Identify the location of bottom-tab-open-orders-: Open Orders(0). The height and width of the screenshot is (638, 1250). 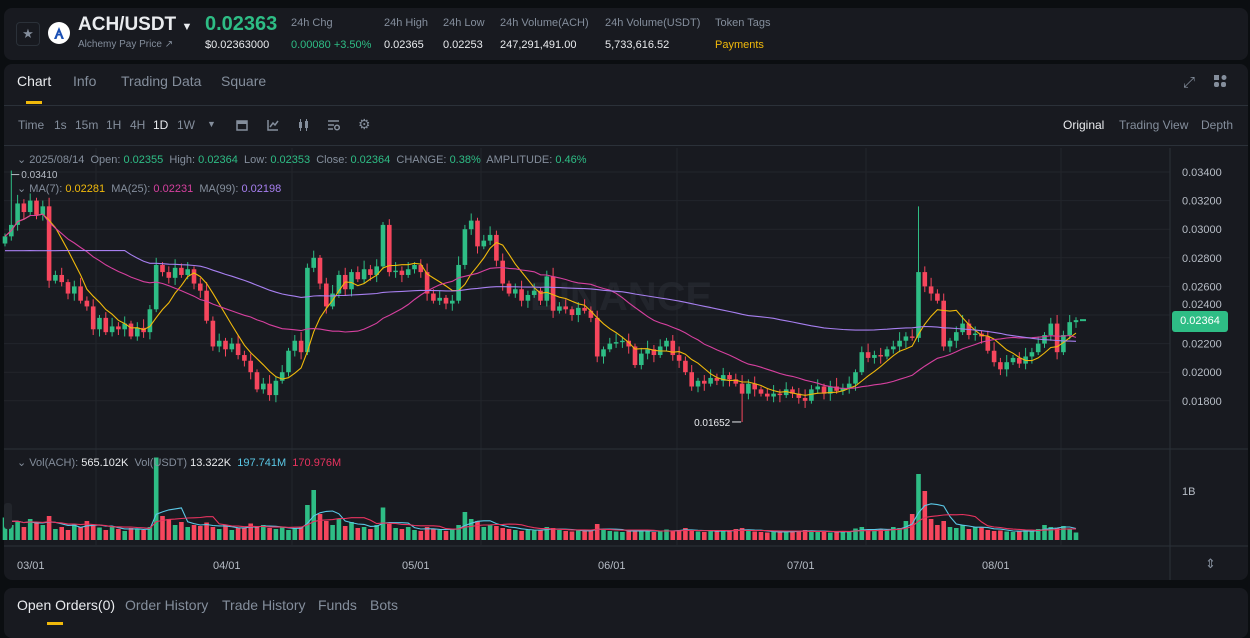
(66, 605).